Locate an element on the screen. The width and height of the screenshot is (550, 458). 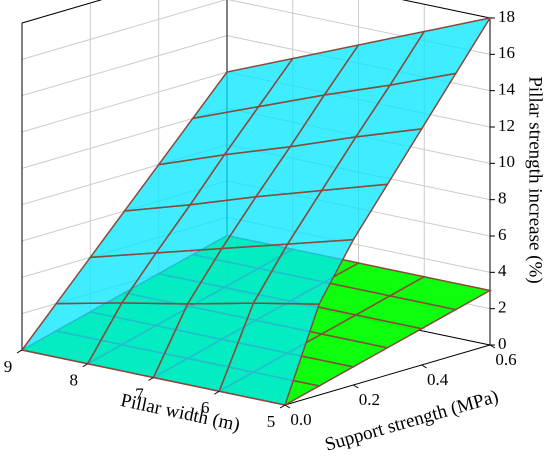
z-tick-label: 18 is located at coordinates (506, 16).